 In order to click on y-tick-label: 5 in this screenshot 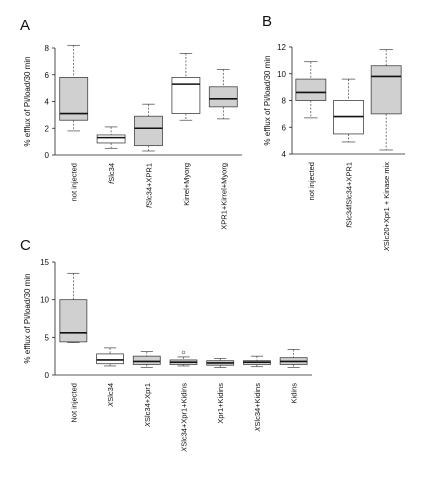, I will do `click(47, 337)`.